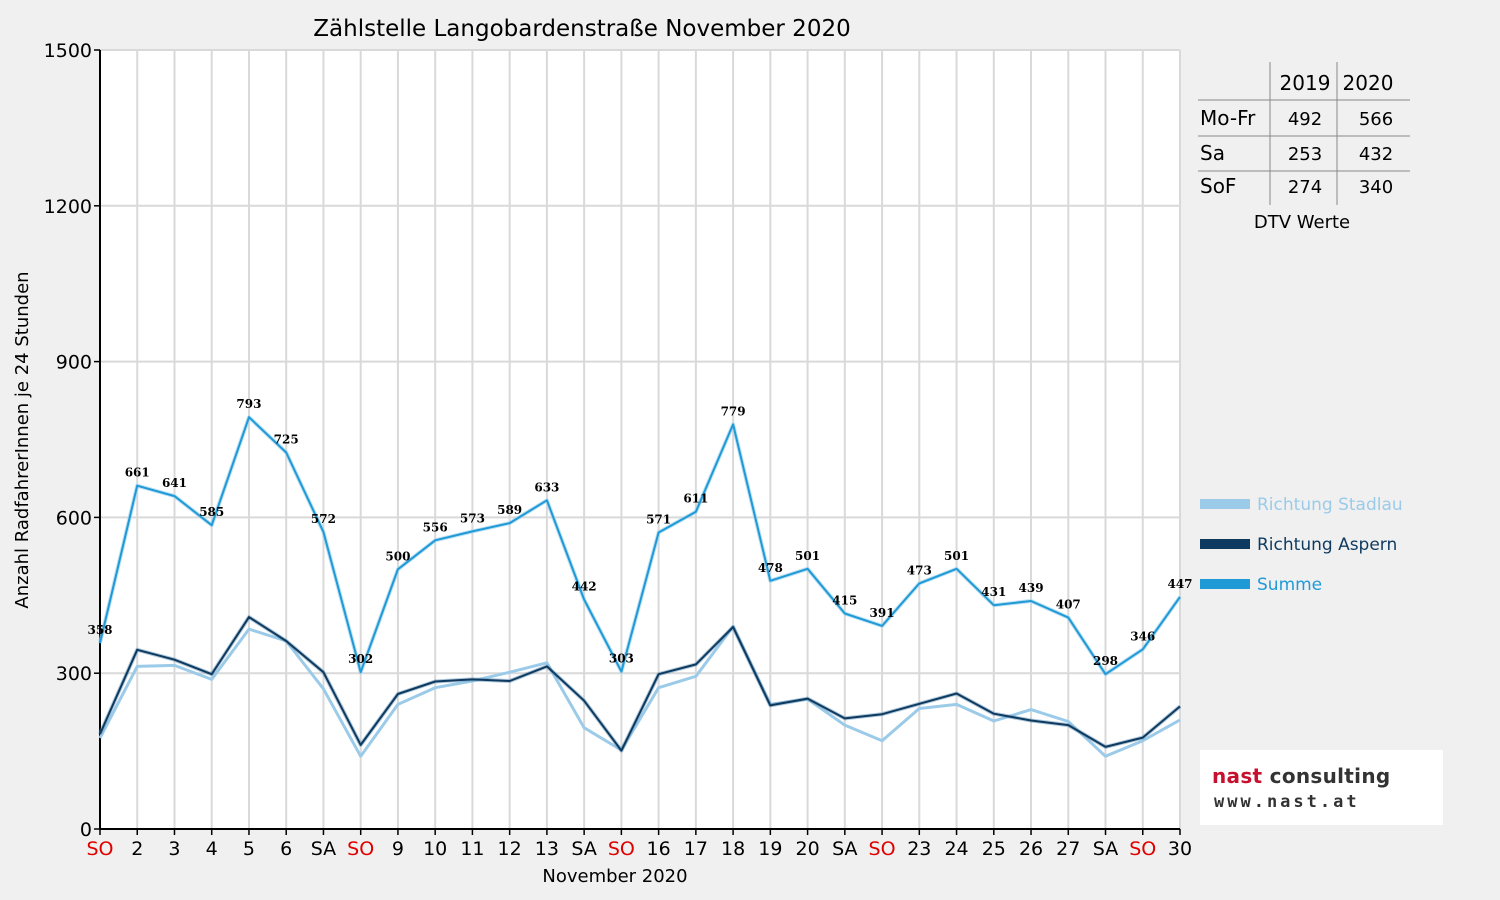  What do you see at coordinates (212, 849) in the screenshot?
I see `x-tick-label: 4` at bounding box center [212, 849].